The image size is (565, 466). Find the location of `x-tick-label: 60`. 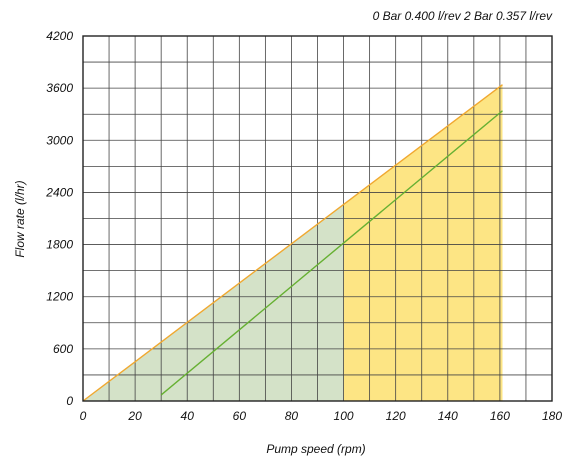

x-tick-label: 60 is located at coordinates (240, 416).